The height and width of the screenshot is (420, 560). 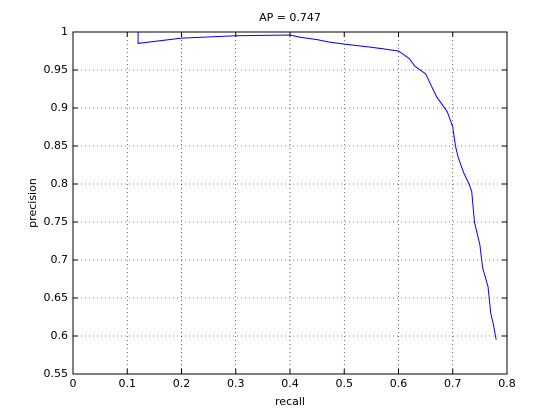 I want to click on y-tick-label: 0.7, so click(x=60, y=259).